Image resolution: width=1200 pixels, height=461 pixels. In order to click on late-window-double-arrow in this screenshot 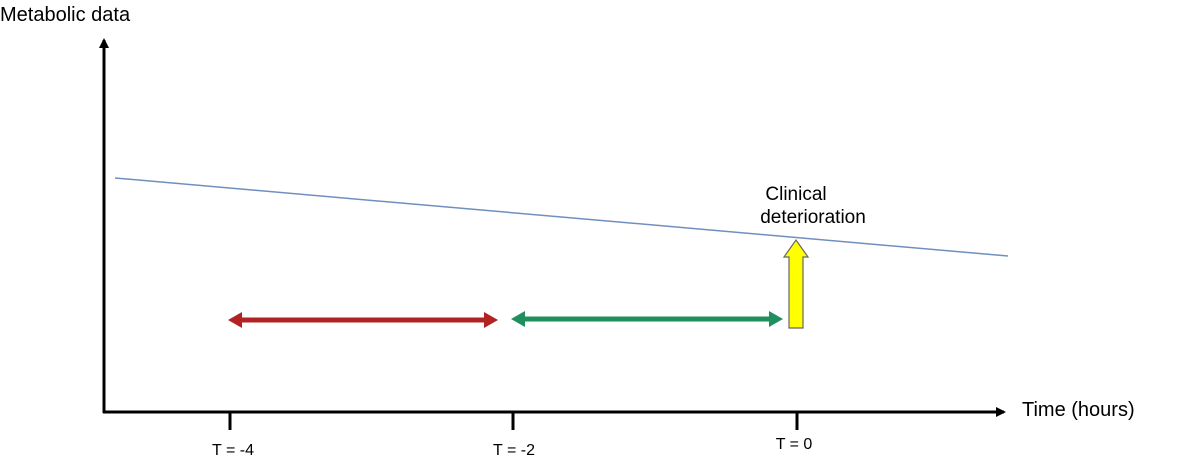, I will do `click(647, 319)`.